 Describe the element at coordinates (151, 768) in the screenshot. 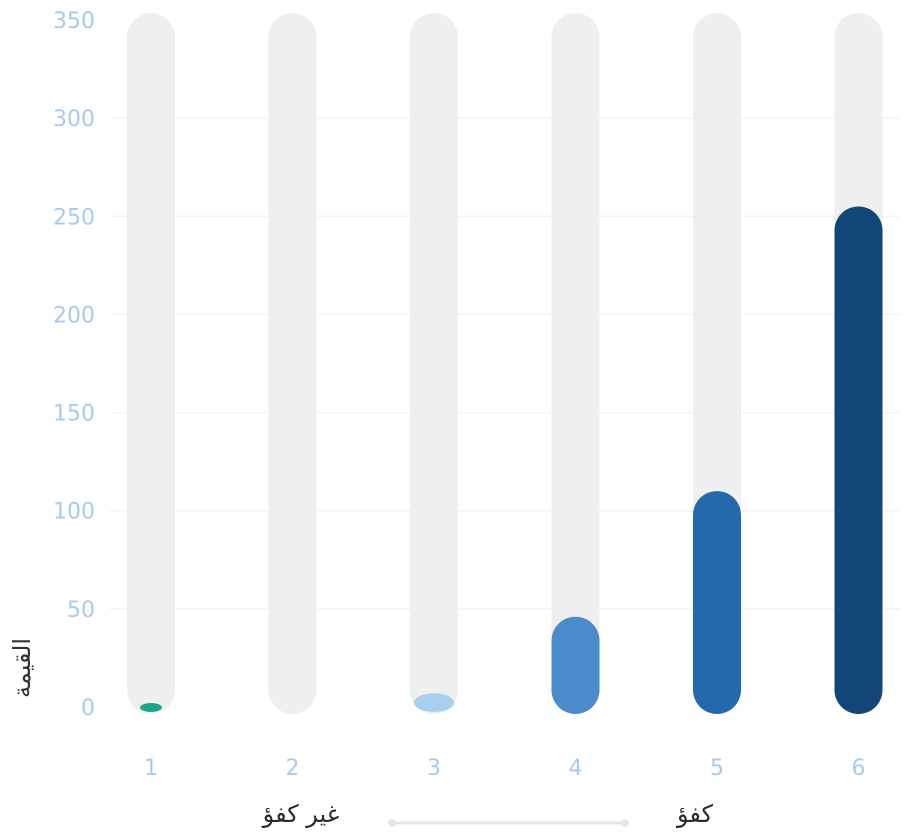

I see `x-tick-label: 1` at that location.